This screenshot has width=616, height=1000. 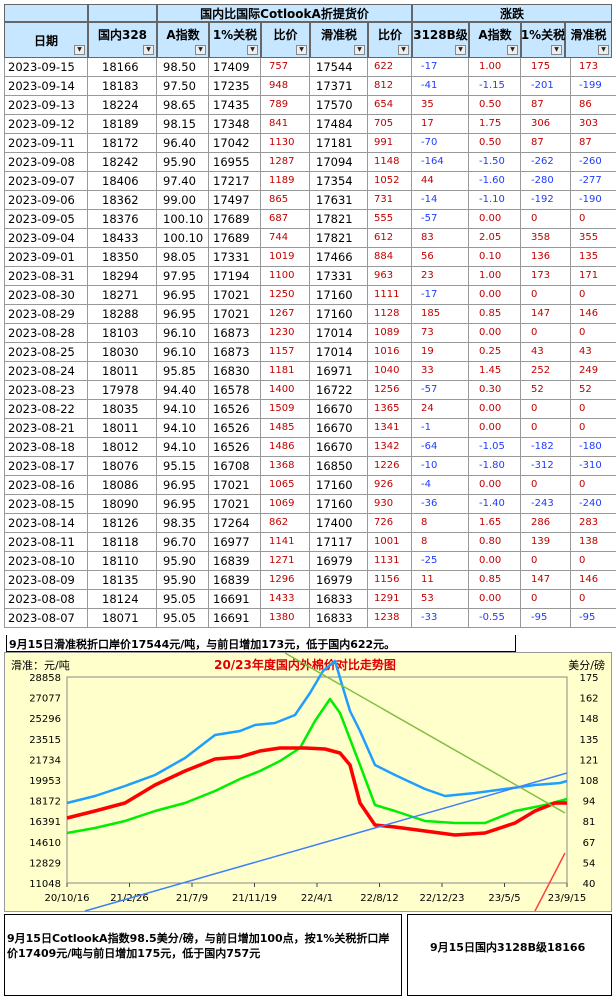 What do you see at coordinates (390, 276) in the screenshot?
I see `cell-ratio2: 963` at bounding box center [390, 276].